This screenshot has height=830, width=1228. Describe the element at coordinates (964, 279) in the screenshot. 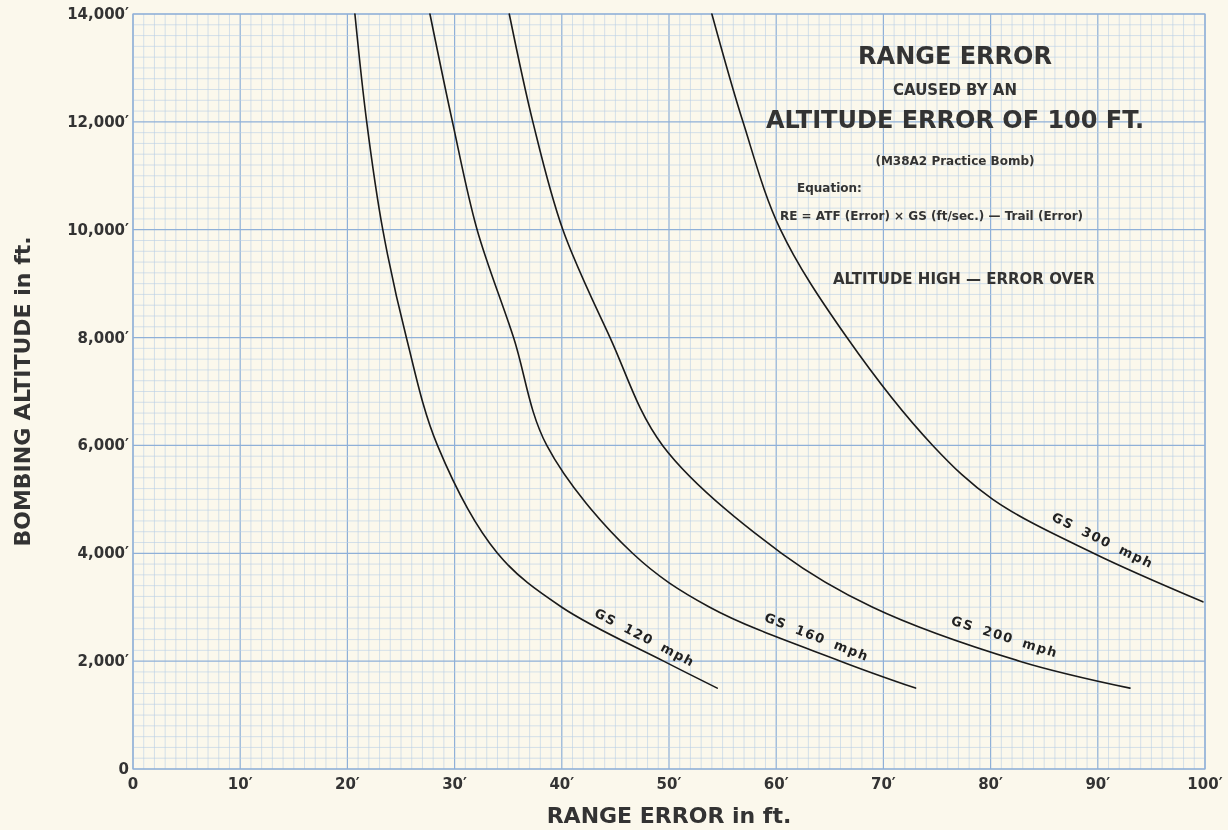

I see `annotation: ALTITUDE HIGH — ERROR OVER` at that location.